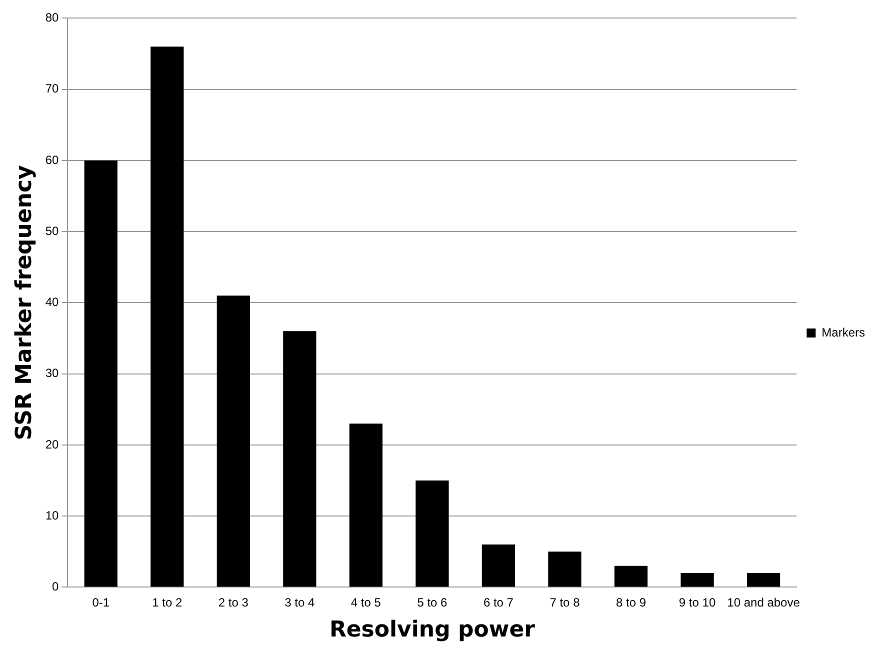  I want to click on x-axis-title: Resolving power, so click(432, 630).